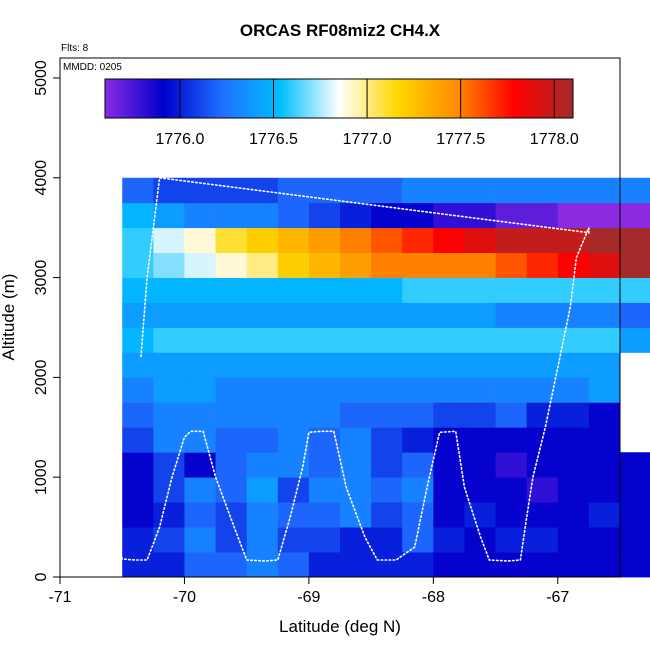 The height and width of the screenshot is (650, 650). What do you see at coordinates (41, 576) in the screenshot?
I see `y-tick-label: 0` at bounding box center [41, 576].